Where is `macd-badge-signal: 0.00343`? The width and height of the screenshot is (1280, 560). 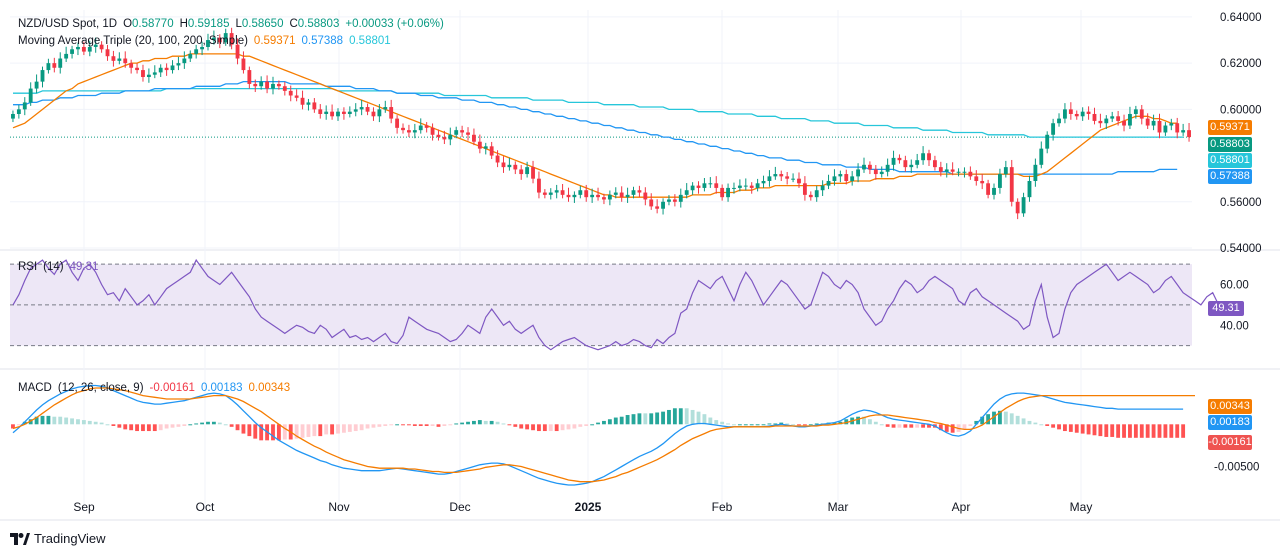 macd-badge-signal: 0.00343 is located at coordinates (1230, 406).